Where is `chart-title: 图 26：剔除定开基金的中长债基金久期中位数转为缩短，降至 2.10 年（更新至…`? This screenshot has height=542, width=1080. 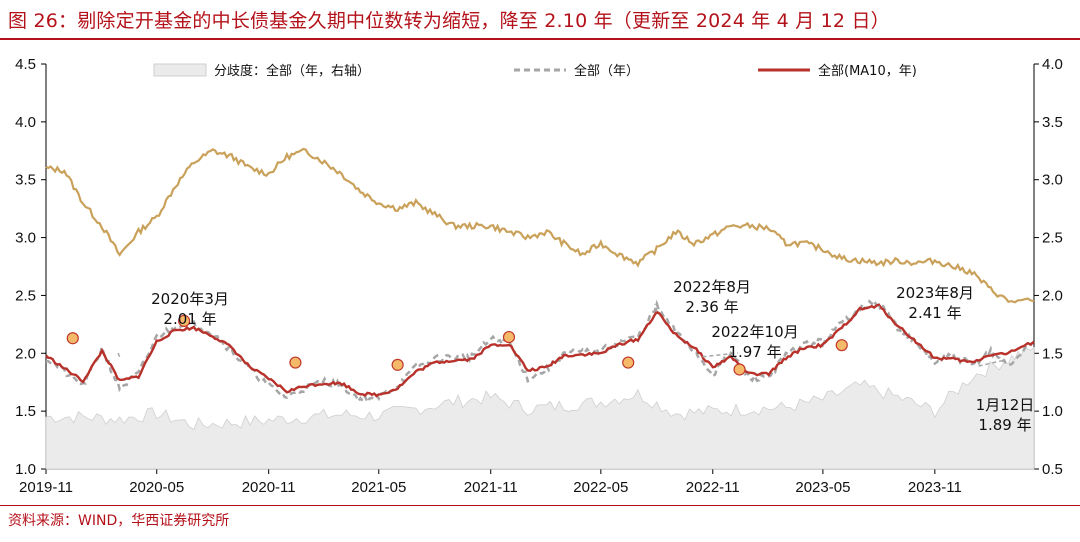 chart-title: 图 26：剔除定开基金的中长债基金久期中位数转为缩短，降至 2.10 年（更新至… is located at coordinates (449, 21).